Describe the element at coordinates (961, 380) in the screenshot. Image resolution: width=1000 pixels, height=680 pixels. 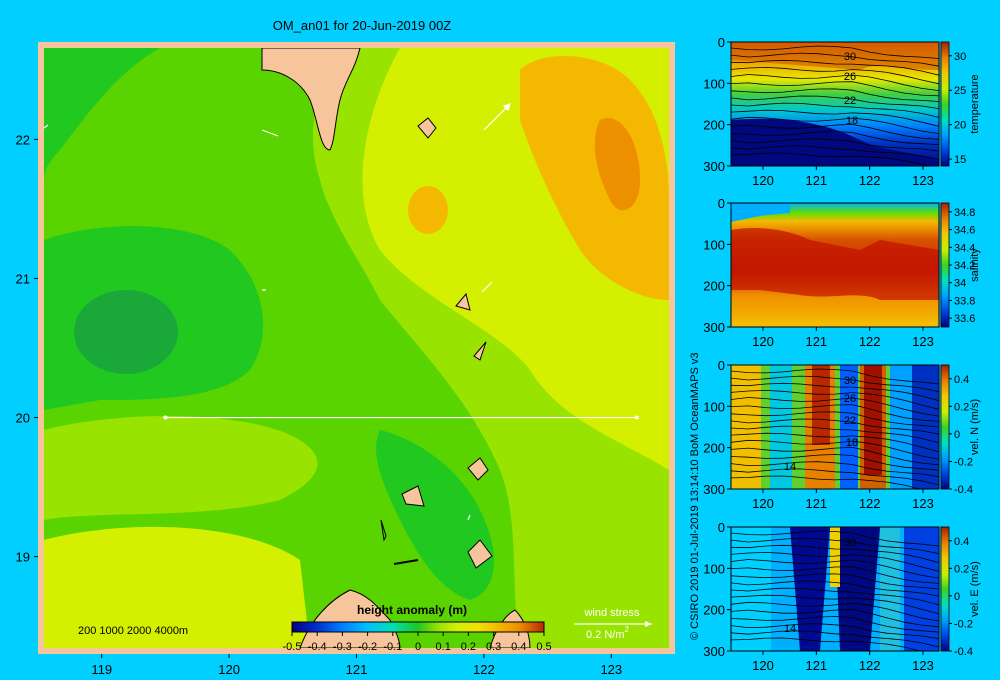
I see `section-colorbar-tick-label: 0.4` at that location.